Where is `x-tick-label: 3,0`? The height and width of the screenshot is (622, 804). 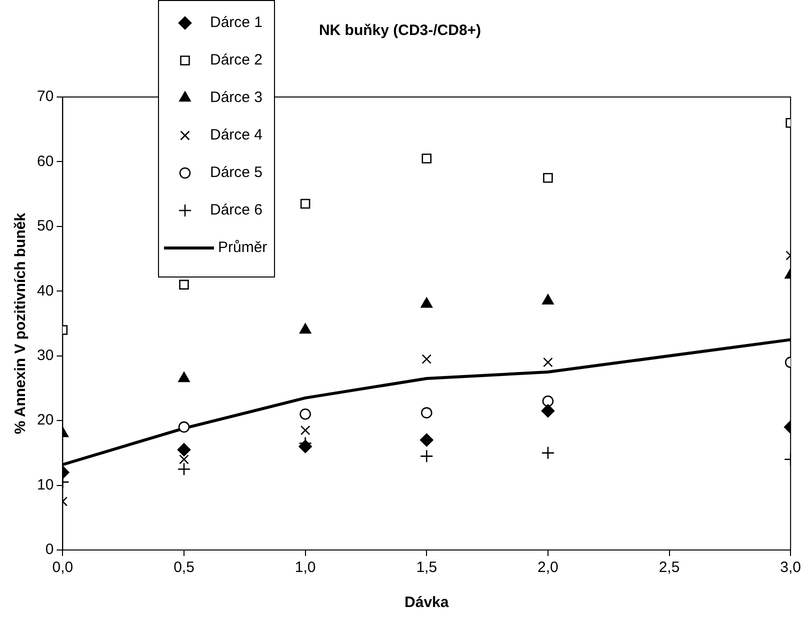 x-tick-label: 3,0 is located at coordinates (791, 567).